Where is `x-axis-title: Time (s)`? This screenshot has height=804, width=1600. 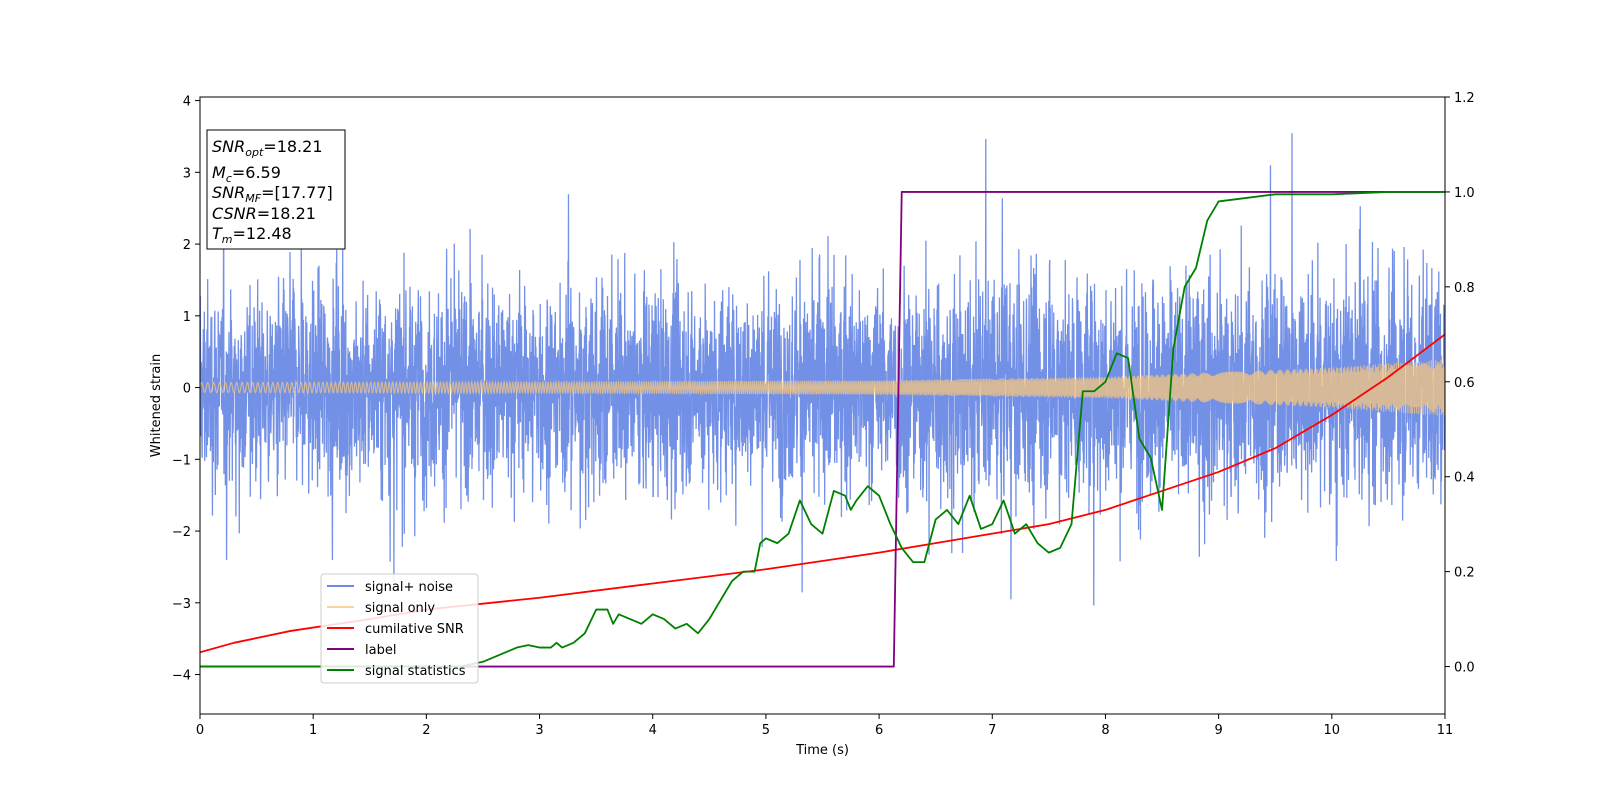
x-axis-title: Time (s) is located at coordinates (822, 750).